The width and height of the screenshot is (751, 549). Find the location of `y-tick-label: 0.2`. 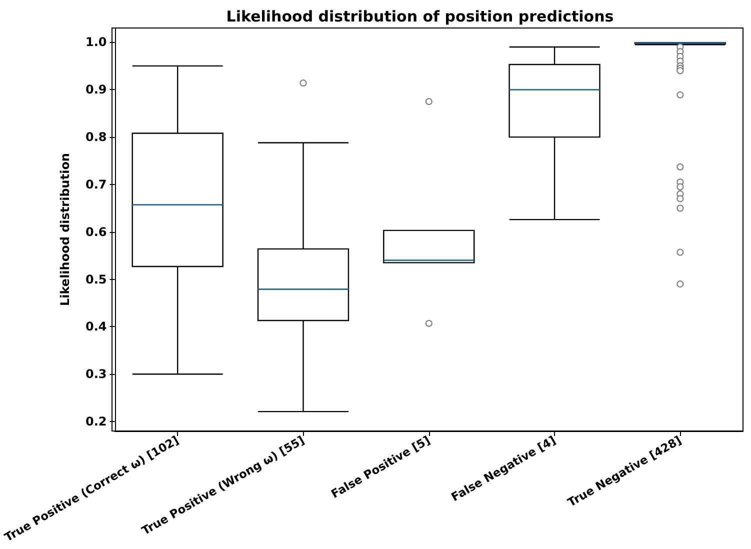

y-tick-label: 0.2 is located at coordinates (96, 421).